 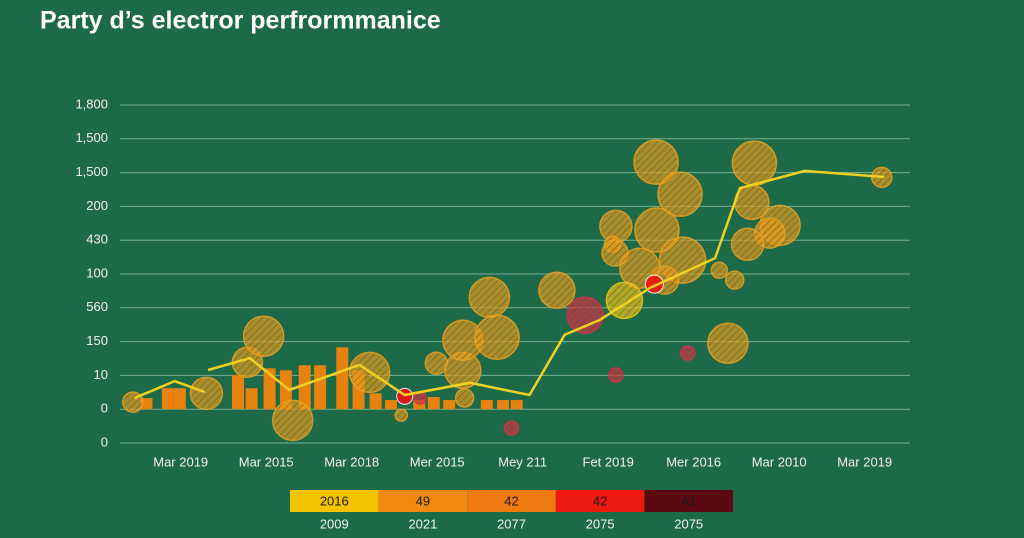 What do you see at coordinates (97, 272) in the screenshot?
I see `y-tick-label: 100` at bounding box center [97, 272].